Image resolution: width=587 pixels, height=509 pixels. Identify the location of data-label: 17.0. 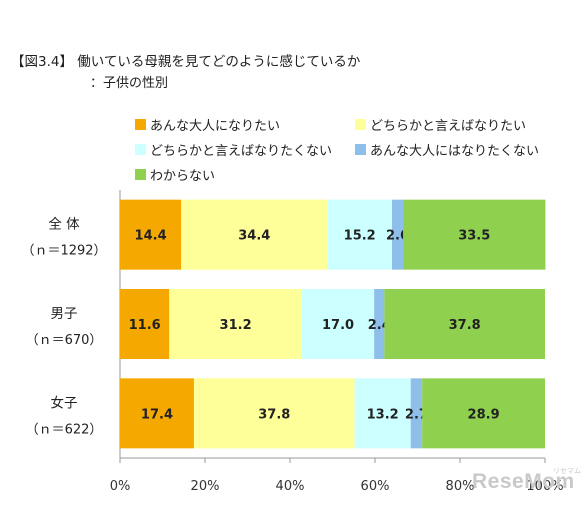
(338, 325).